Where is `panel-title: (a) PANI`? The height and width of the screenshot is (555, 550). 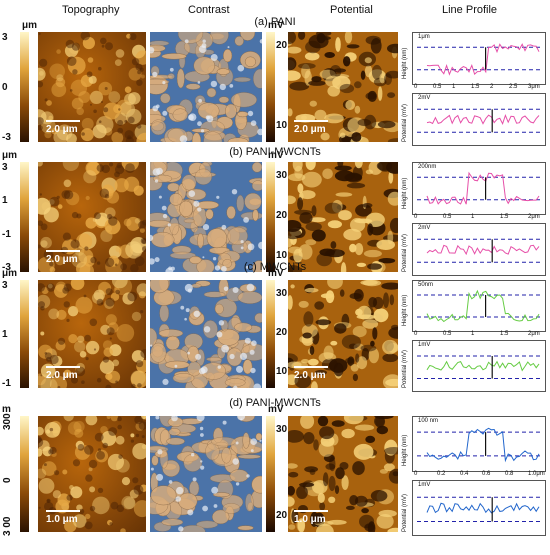 panel-title: (a) PANI is located at coordinates (275, 22).